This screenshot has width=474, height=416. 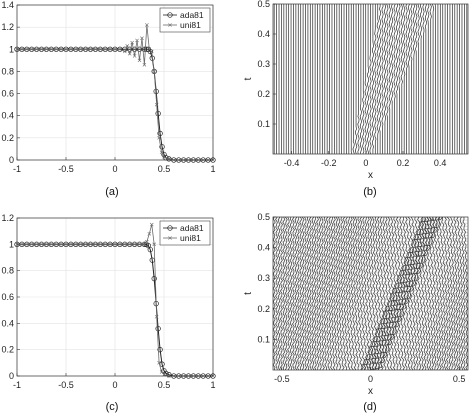 What do you see at coordinates (403, 163) in the screenshot?
I see `x-tick-label: 0.2` at bounding box center [403, 163].